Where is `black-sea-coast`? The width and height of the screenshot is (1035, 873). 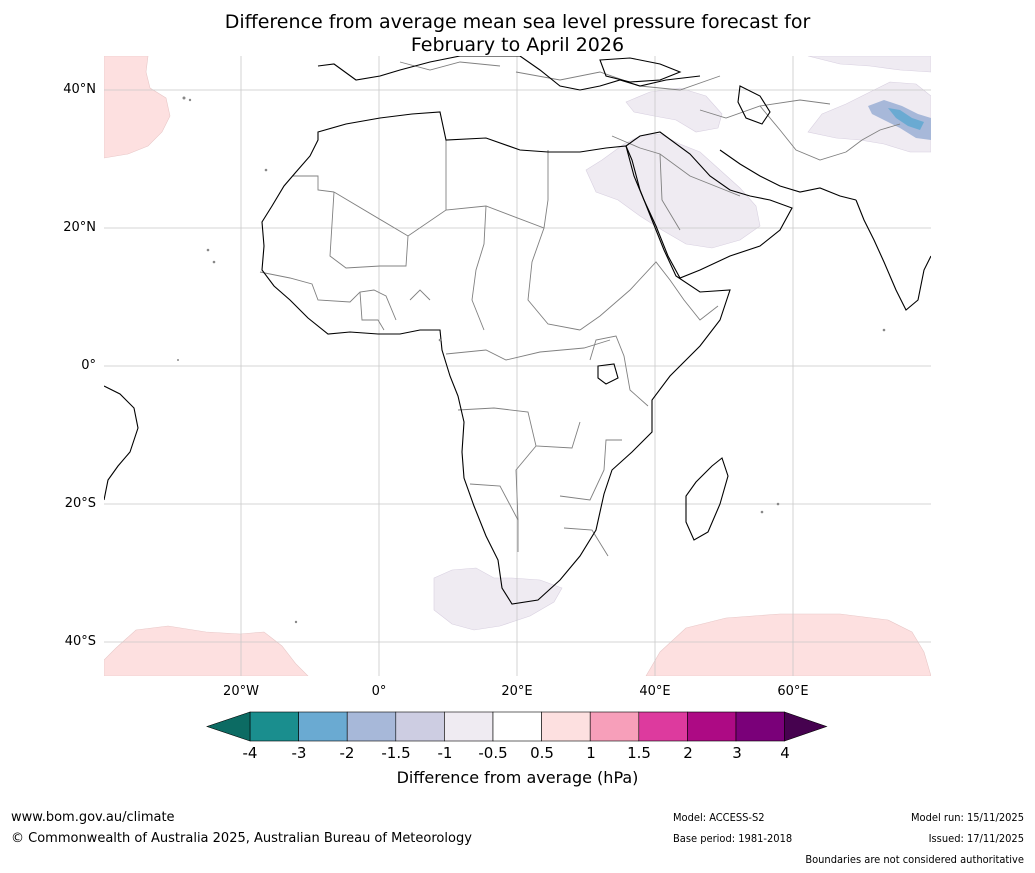
black-sea-coast is located at coordinates (640, 70).